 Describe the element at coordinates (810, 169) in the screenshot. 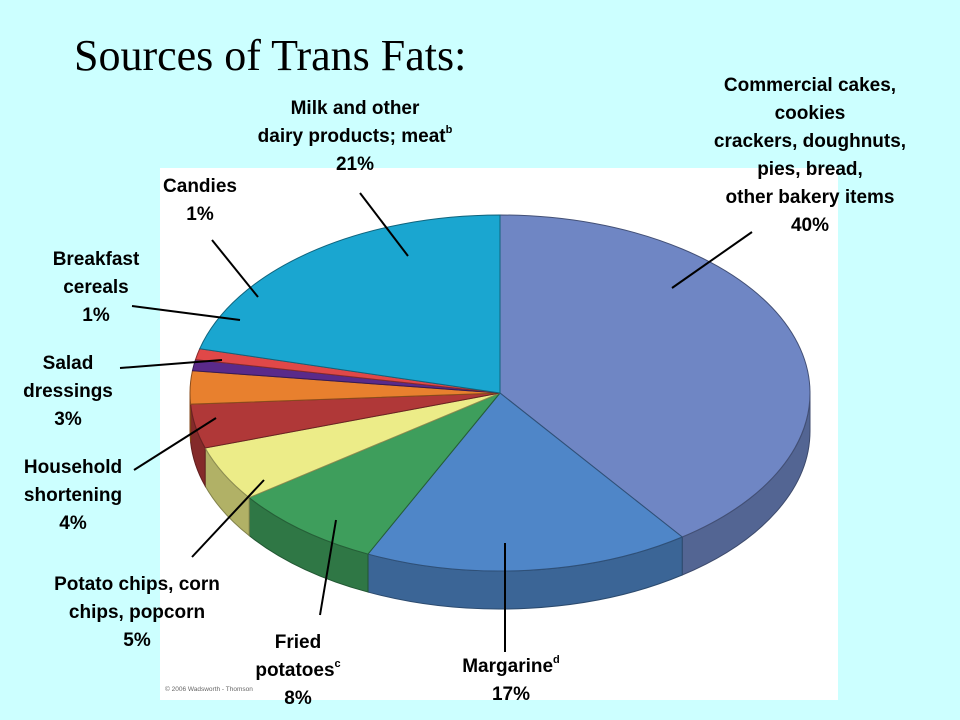

I see `slice-label-line: pies, bread,` at that location.